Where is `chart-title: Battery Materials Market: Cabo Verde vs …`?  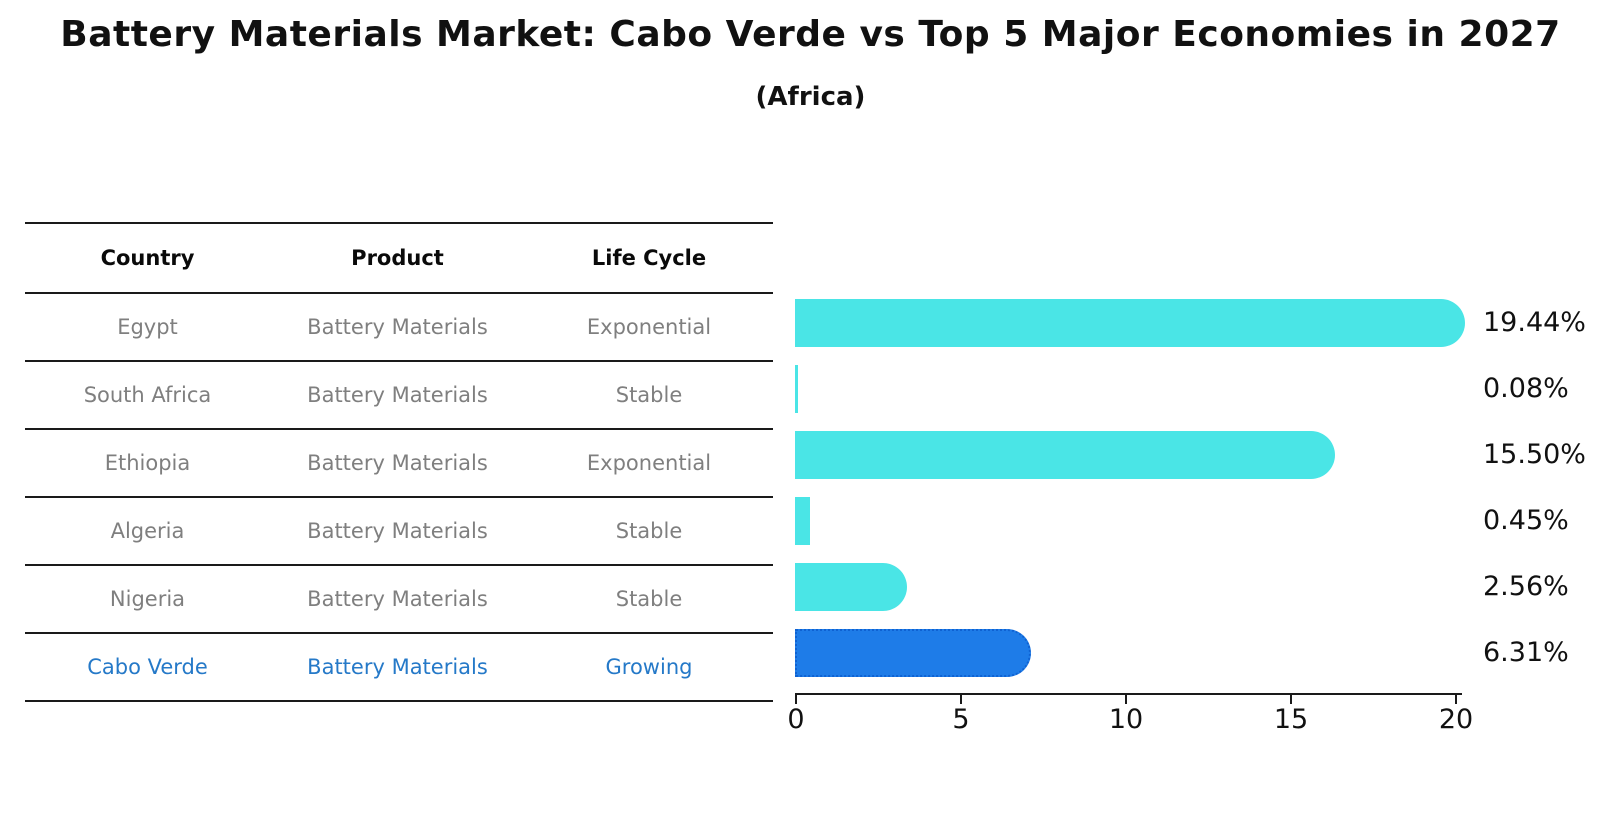
chart-title: Battery Materials Market: Cabo Verde vs … is located at coordinates (810, 34).